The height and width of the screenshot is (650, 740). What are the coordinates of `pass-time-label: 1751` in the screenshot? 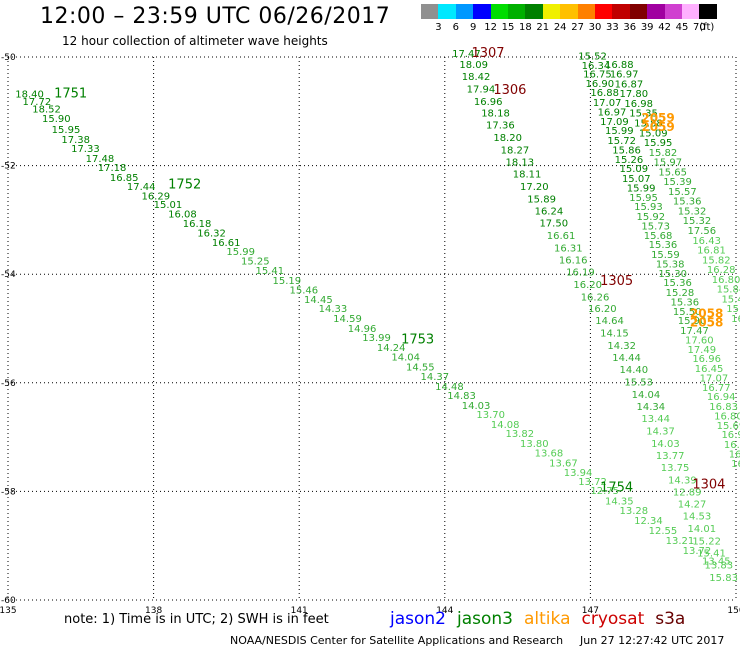 It's located at (70, 94).